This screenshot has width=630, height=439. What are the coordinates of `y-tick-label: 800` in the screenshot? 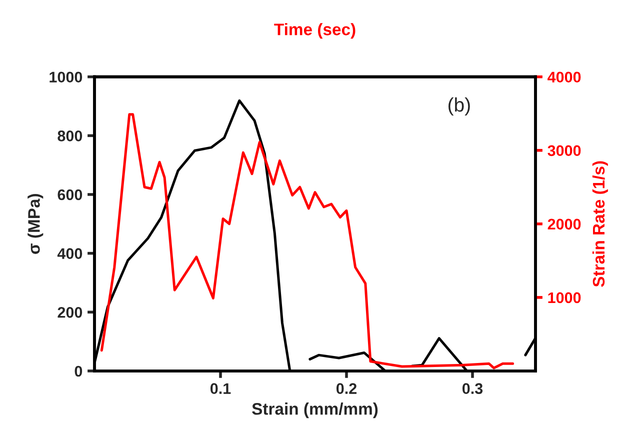 It's located at (70, 136).